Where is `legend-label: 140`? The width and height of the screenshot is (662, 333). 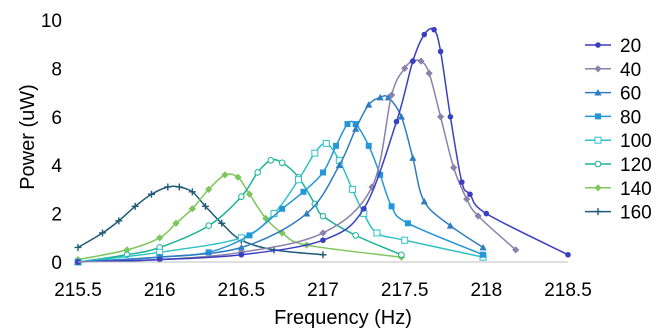
legend-label: 140 is located at coordinates (636, 189).